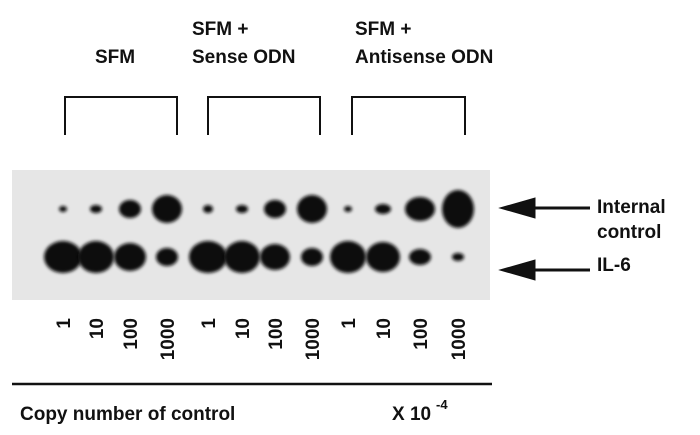 The height and width of the screenshot is (435, 700). What do you see at coordinates (442, 404) in the screenshot?
I see `caption-exponent: -4` at bounding box center [442, 404].